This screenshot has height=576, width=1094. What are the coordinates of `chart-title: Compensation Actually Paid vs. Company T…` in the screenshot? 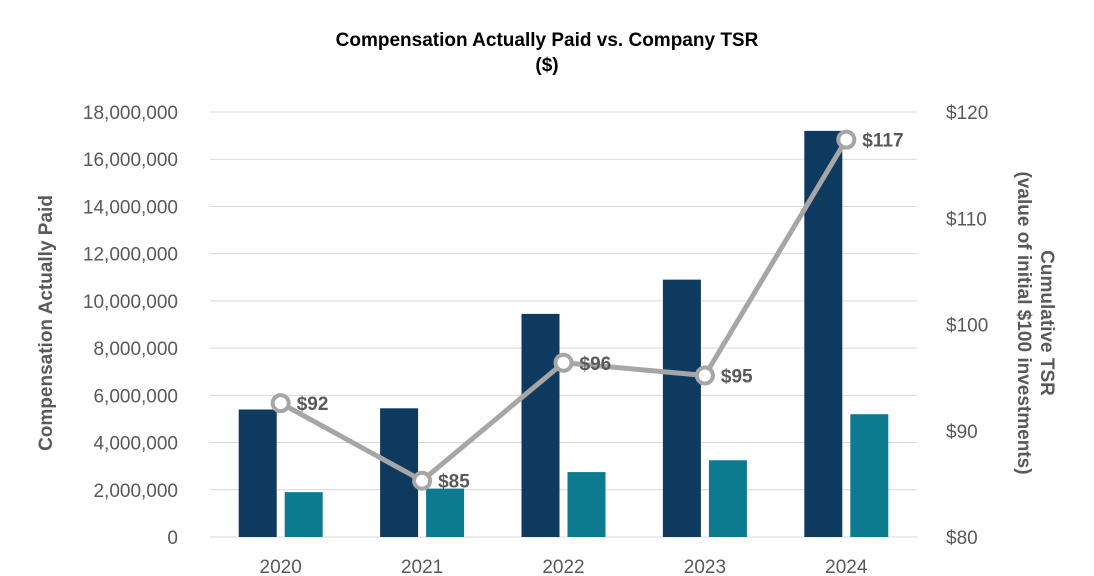 It's located at (547, 40).